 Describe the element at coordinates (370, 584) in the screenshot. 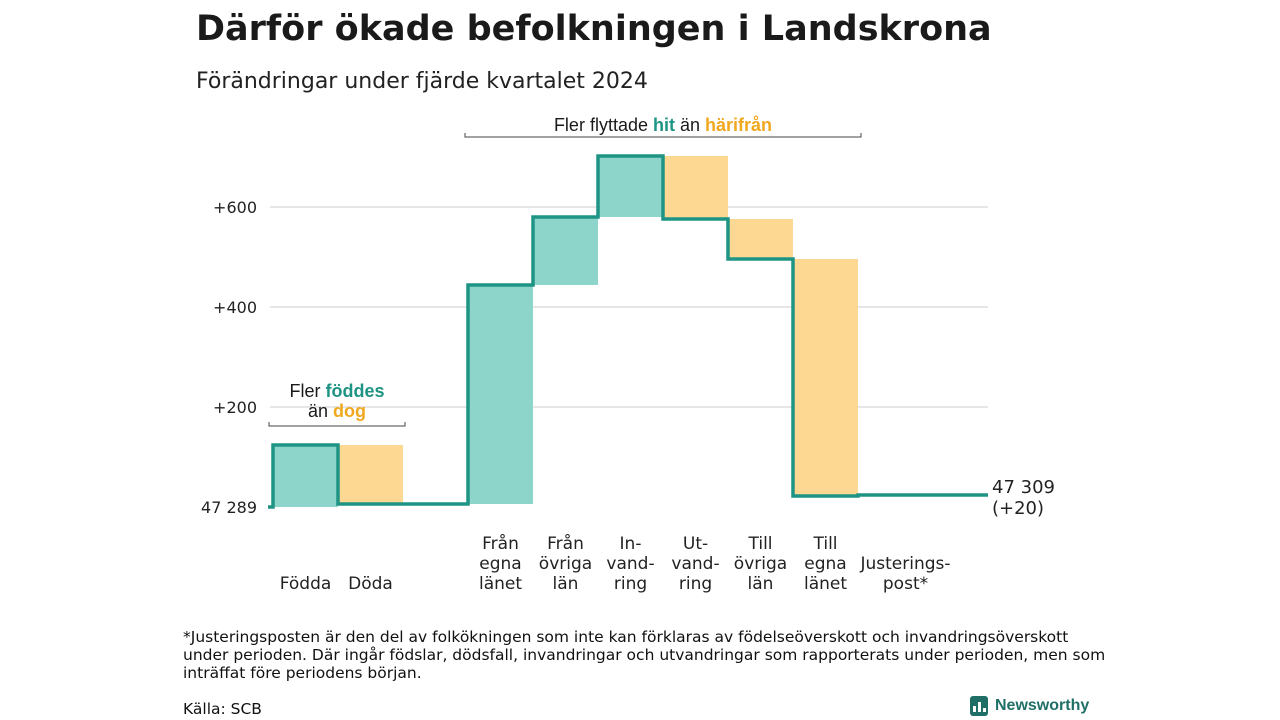

I see `category-label: Döda` at that location.